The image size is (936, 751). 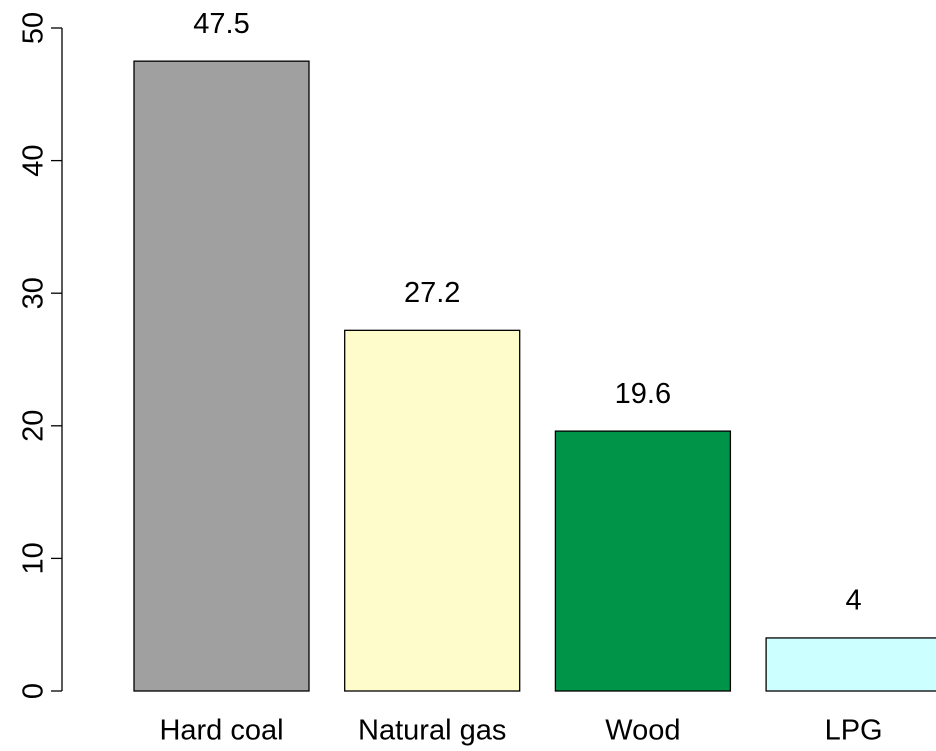 I want to click on x-tick-label: Wood, so click(x=642, y=731).